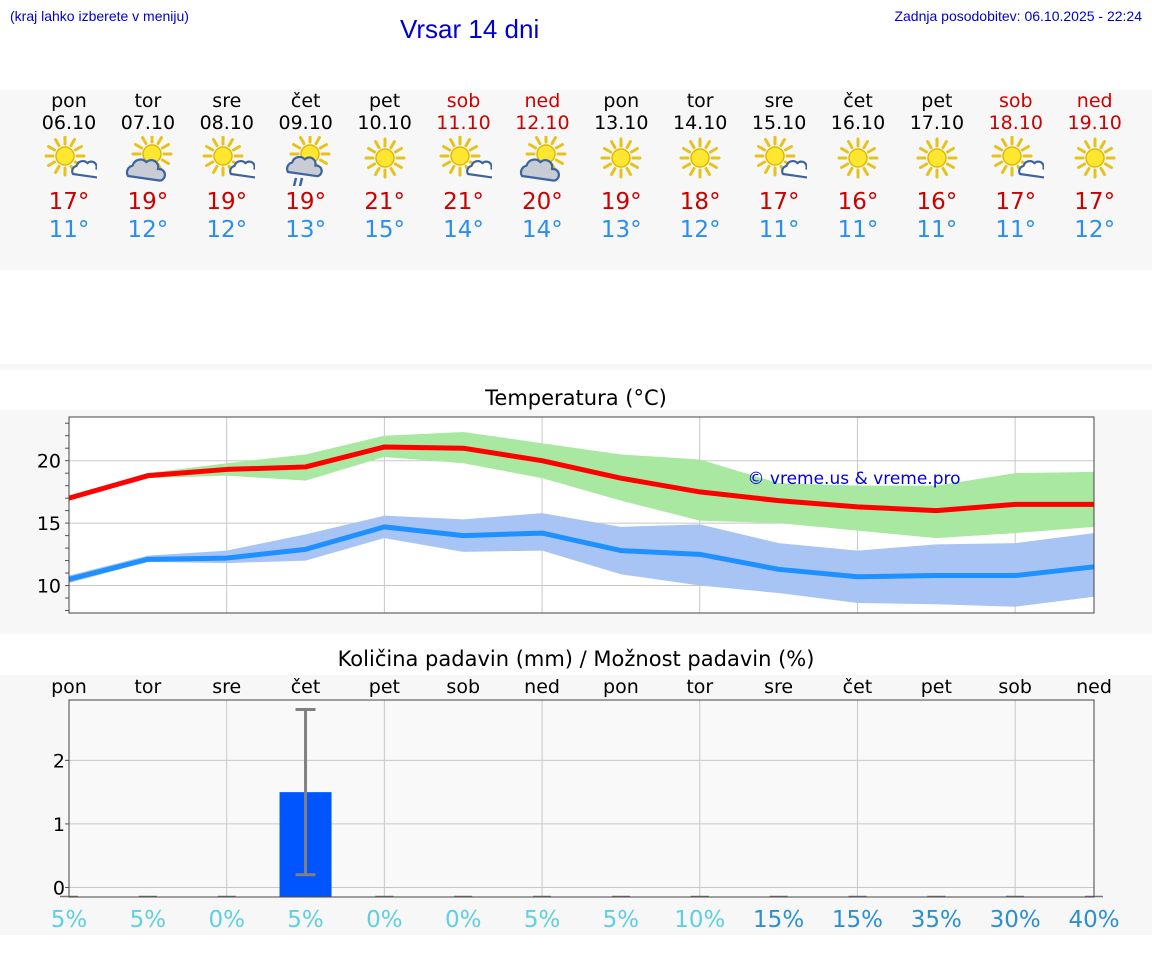 The height and width of the screenshot is (975, 1152). I want to click on day-forecast: tor 07.10 19° 12°, so click(148, 167).